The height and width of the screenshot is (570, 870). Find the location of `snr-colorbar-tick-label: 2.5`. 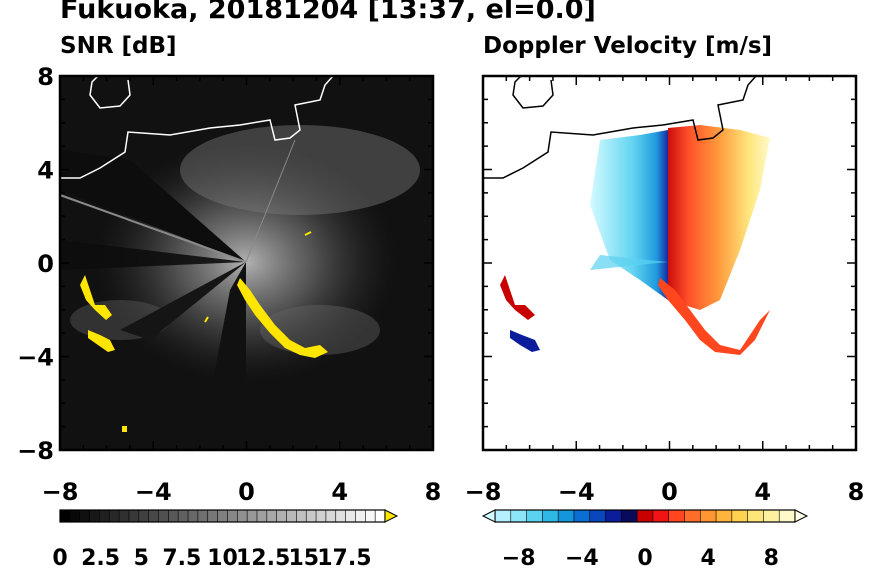

snr-colorbar-tick-label: 2.5 is located at coordinates (100, 558).